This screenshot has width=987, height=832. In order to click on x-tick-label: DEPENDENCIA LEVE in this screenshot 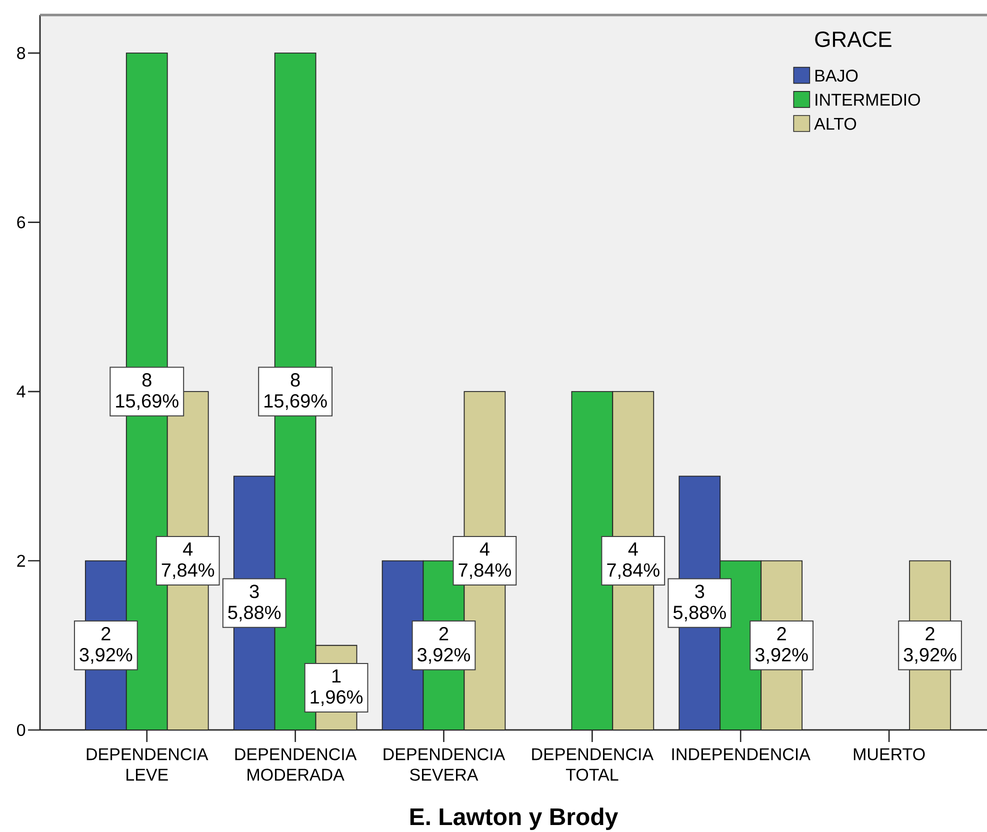, I will do `click(147, 764)`.